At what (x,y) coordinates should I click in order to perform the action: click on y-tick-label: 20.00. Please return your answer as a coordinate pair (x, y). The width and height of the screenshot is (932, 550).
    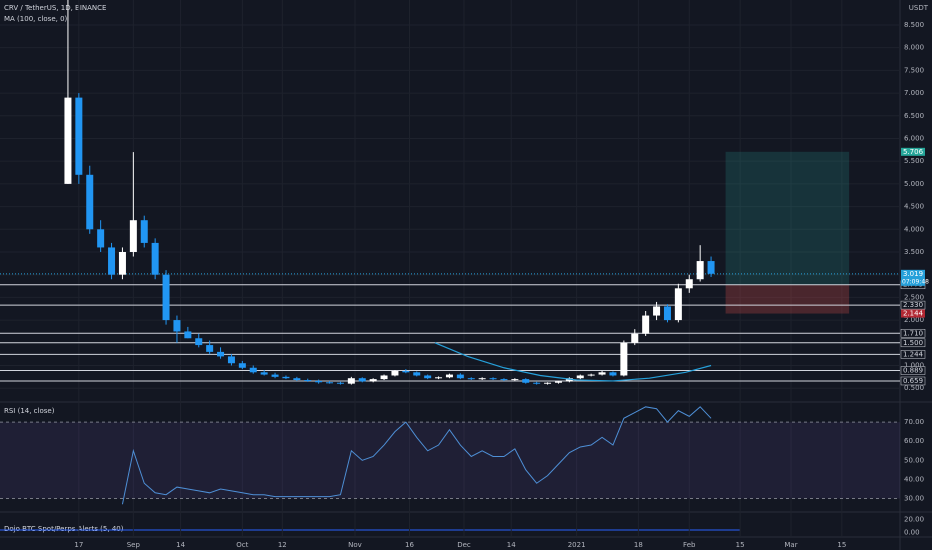
    Looking at the image, I should click on (914, 520).